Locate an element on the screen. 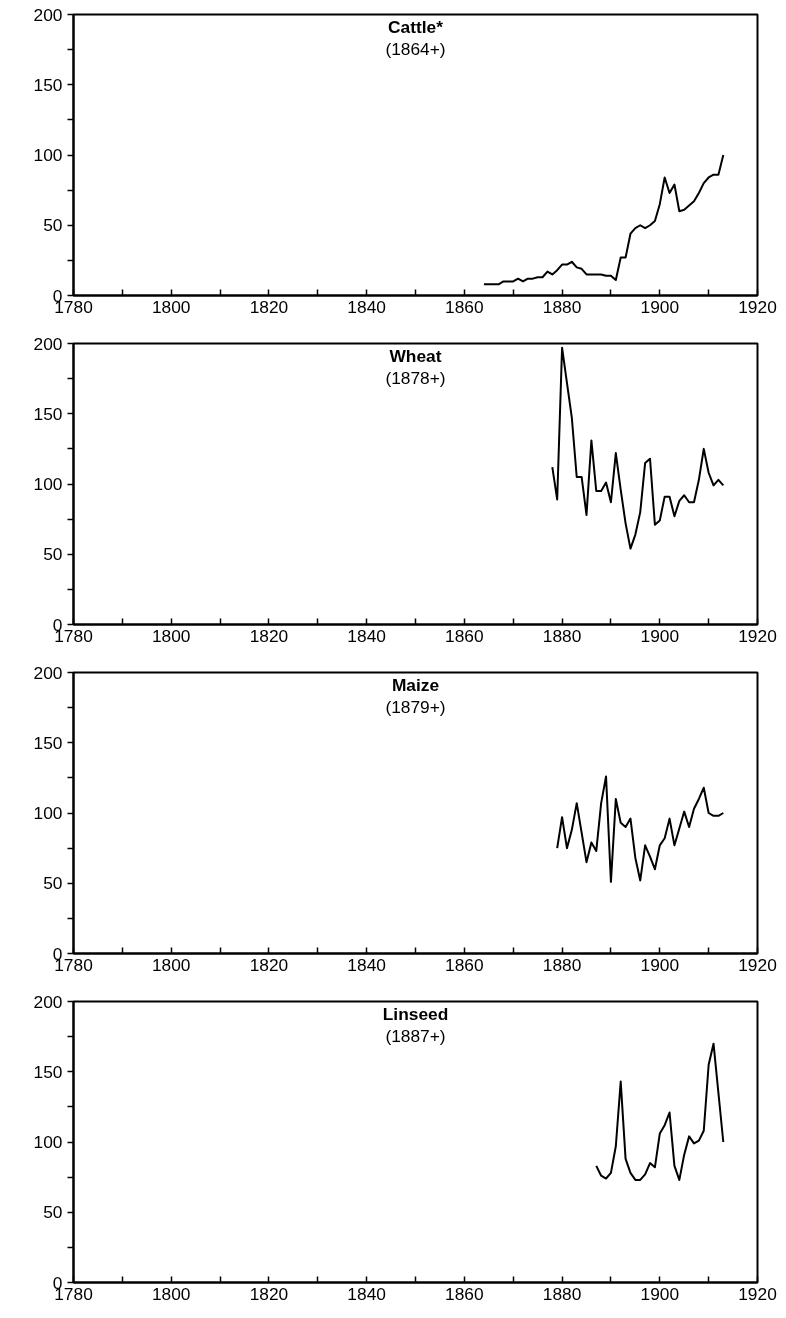  text: (1864+) is located at coordinates (415, 48).